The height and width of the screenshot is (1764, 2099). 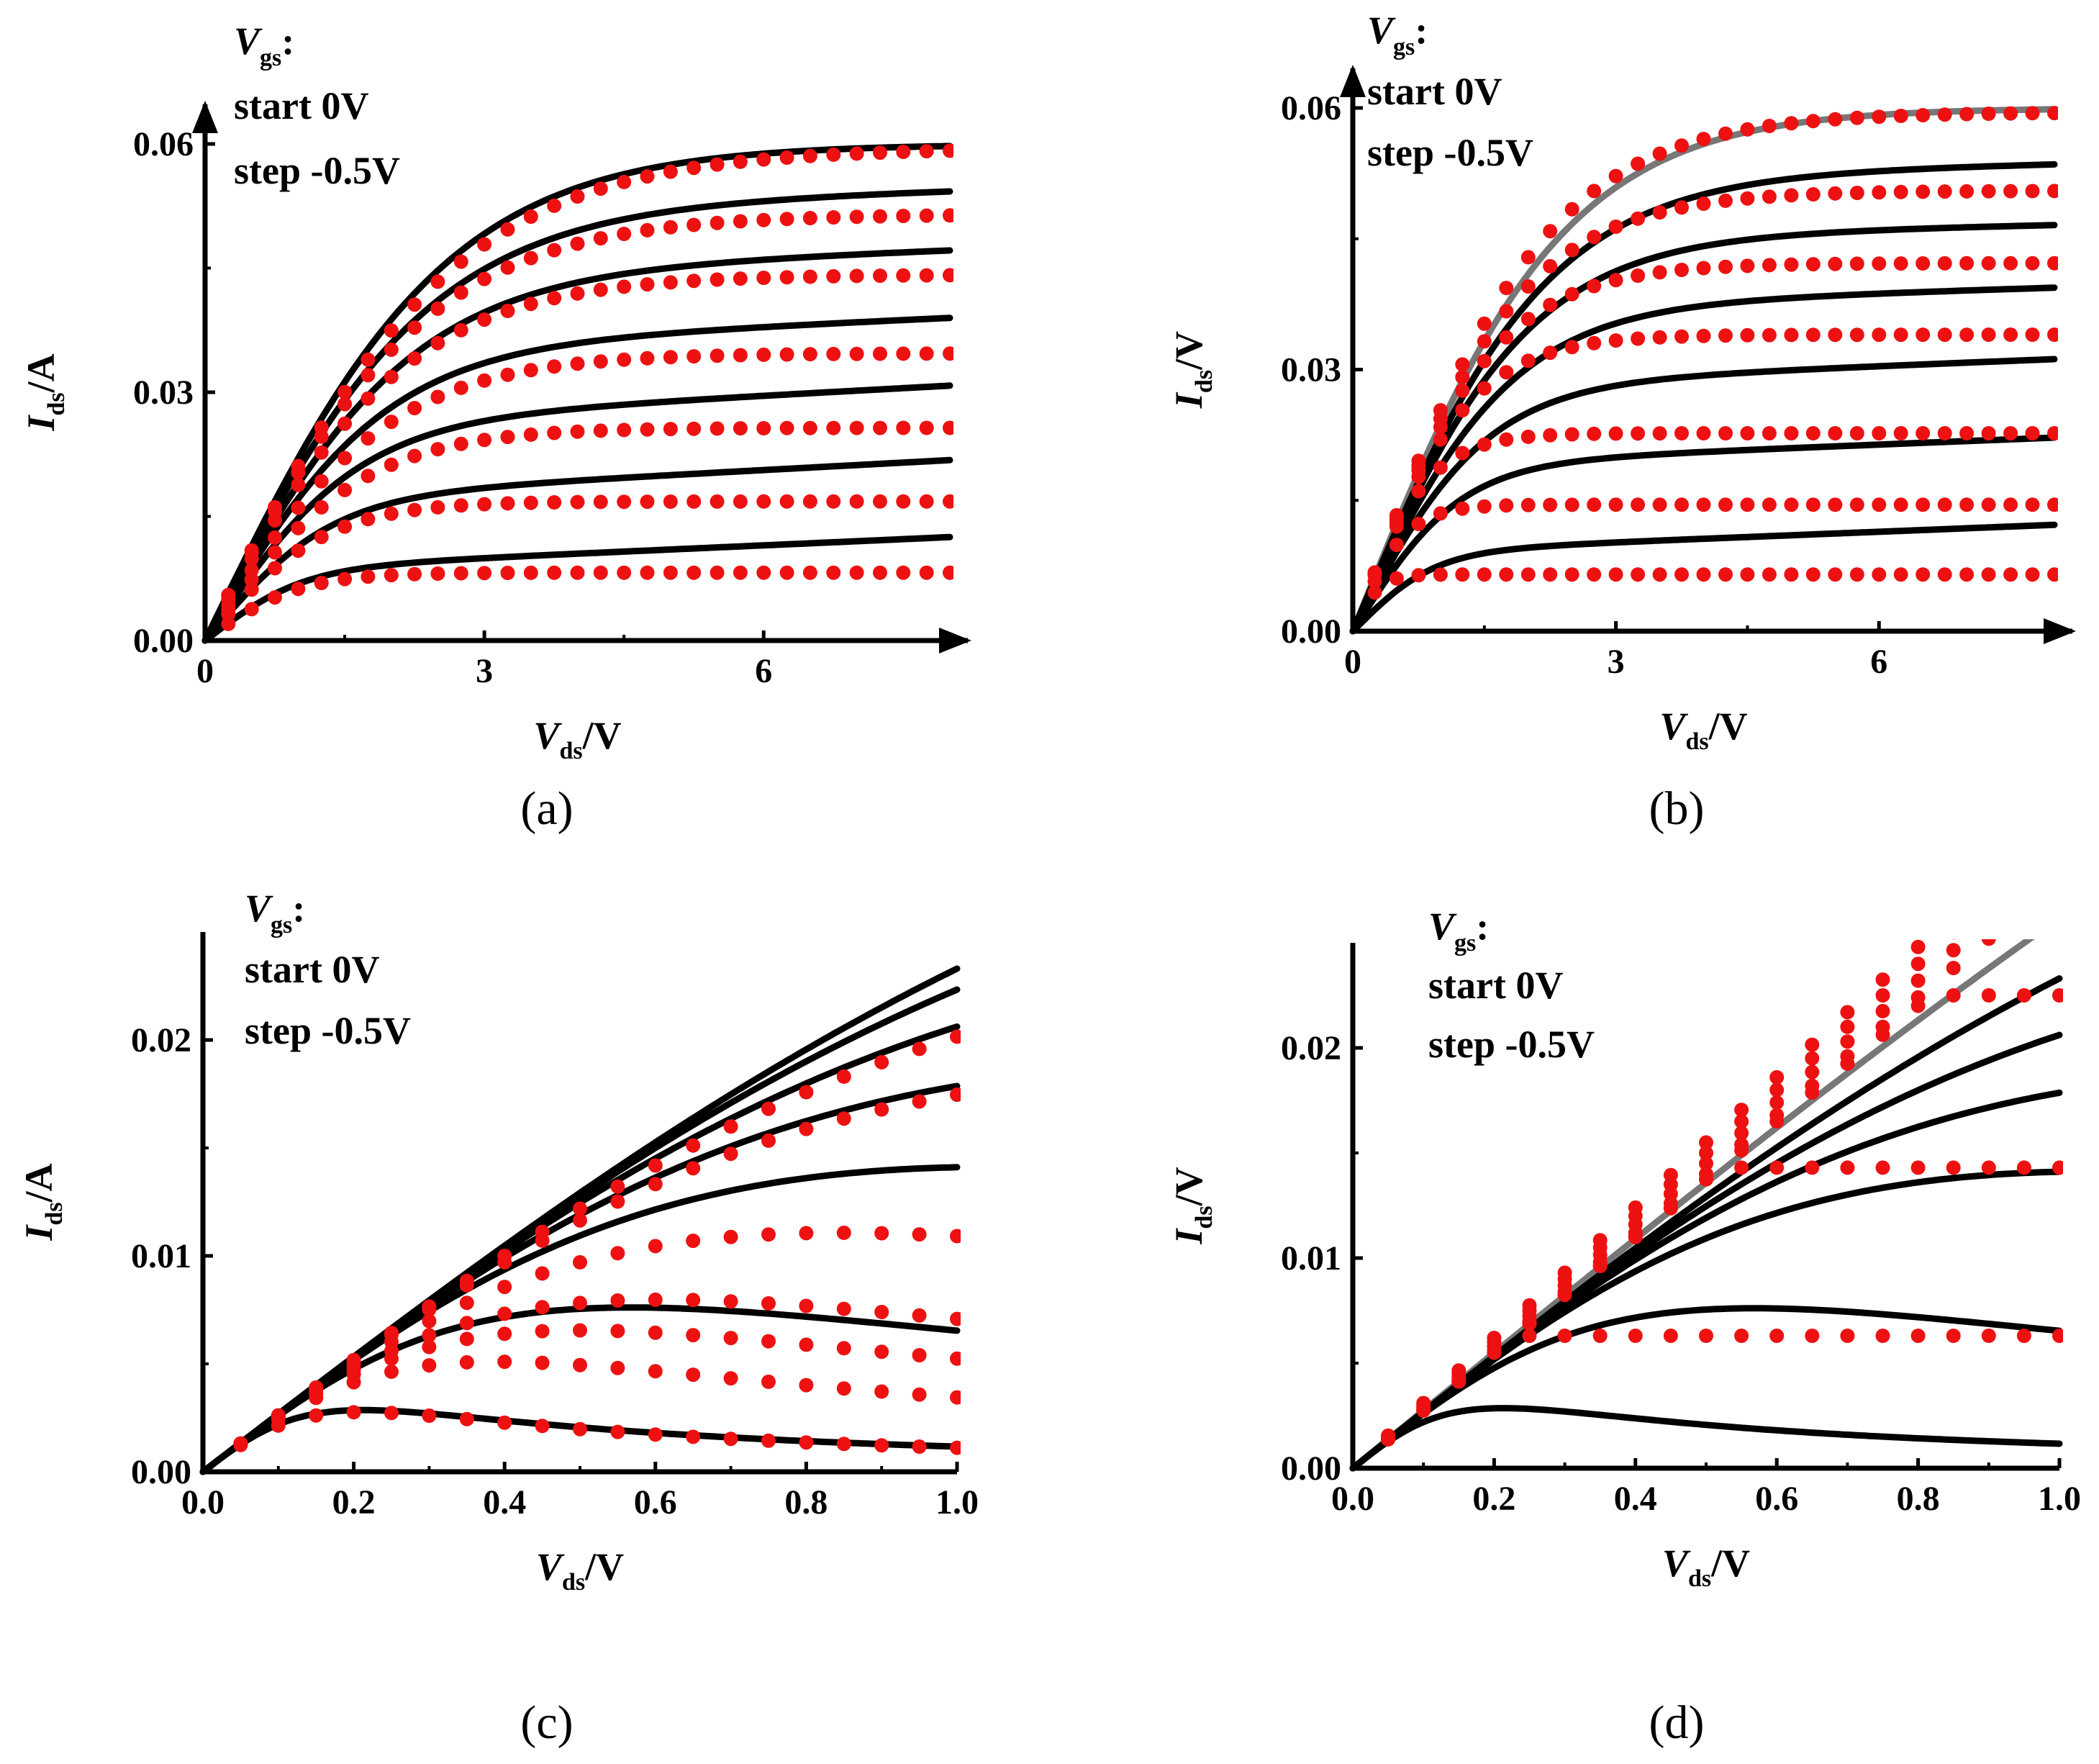 I want to click on y-axis-arrow, so click(x=1353, y=81).